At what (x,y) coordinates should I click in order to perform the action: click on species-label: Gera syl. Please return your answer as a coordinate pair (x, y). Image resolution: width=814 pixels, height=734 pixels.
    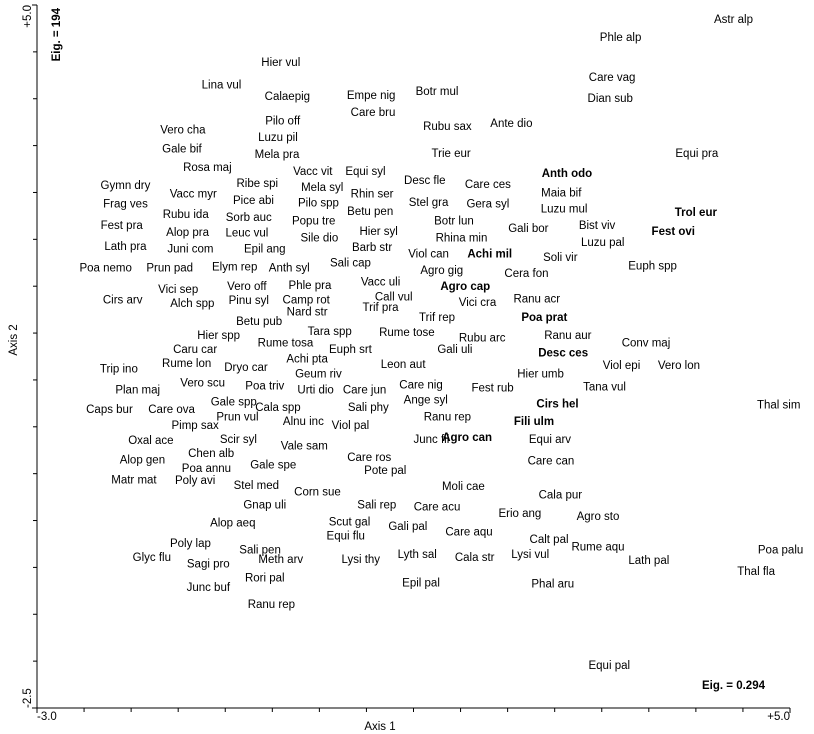
    Looking at the image, I should click on (487, 205).